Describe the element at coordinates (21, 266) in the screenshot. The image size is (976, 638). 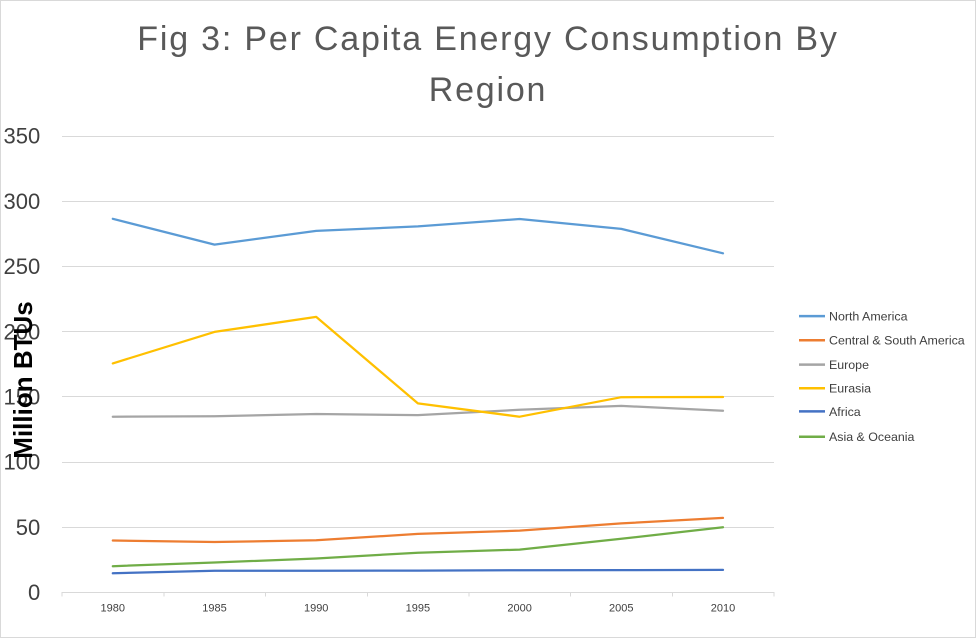
I see `svg-text: 250` at that location.